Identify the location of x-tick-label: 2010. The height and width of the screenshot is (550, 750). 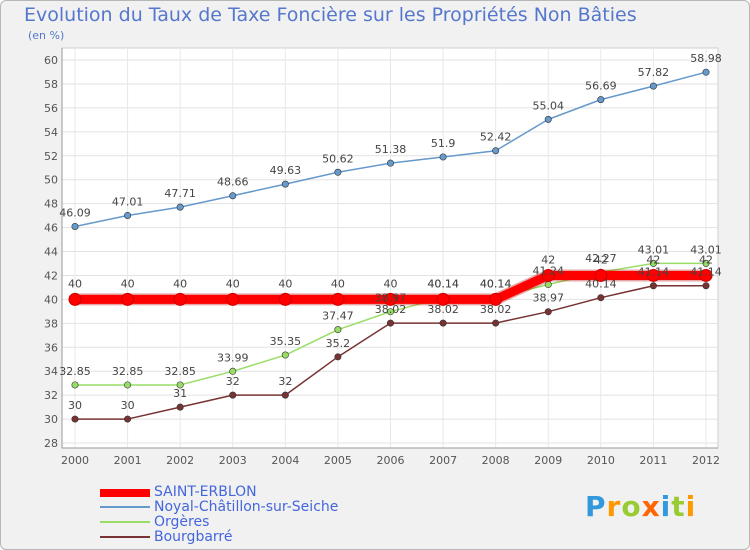
(601, 460).